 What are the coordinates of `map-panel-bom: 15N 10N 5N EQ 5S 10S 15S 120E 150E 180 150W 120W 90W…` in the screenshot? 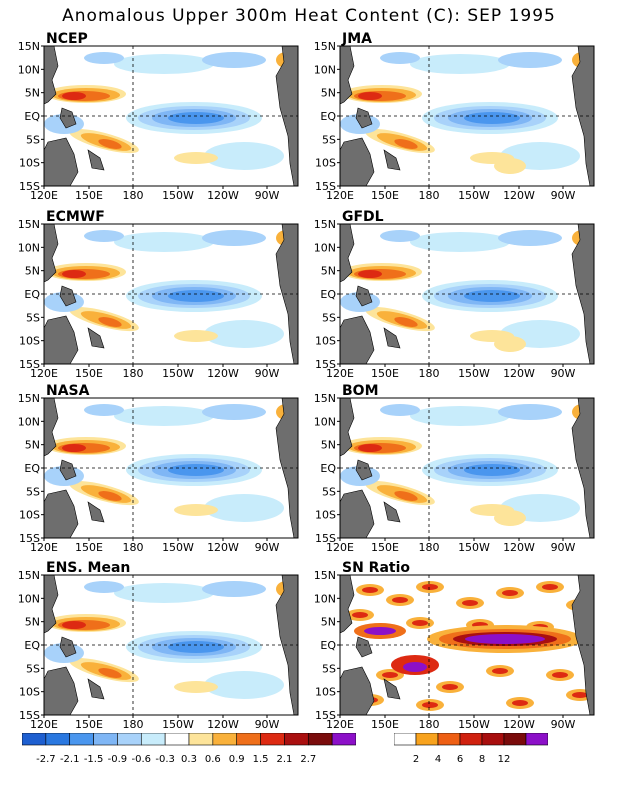 It's located at (453, 468).